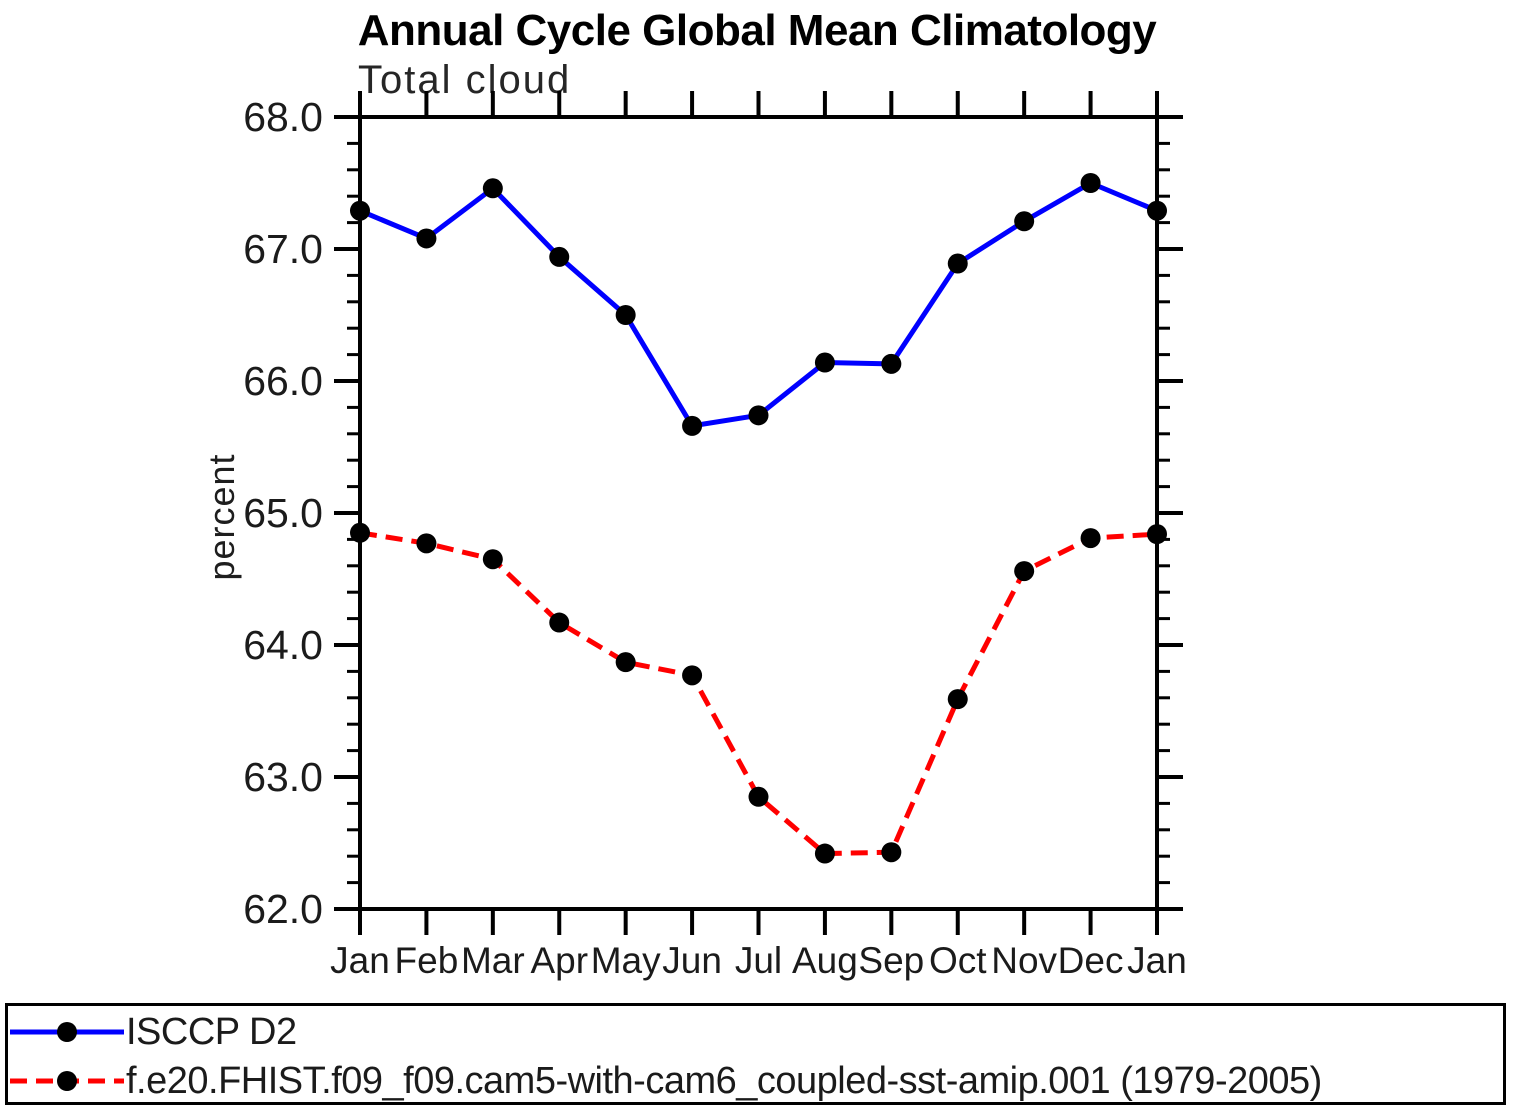 The width and height of the screenshot is (1514, 1115). Describe the element at coordinates (283, 777) in the screenshot. I see `y-tick-label: 63.0` at that location.